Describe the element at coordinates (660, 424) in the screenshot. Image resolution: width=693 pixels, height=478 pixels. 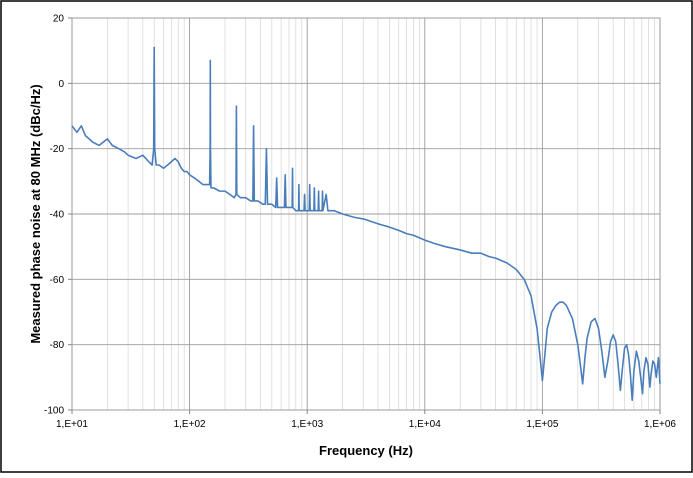
I see `x-tick-label: 1,E+06` at that location.